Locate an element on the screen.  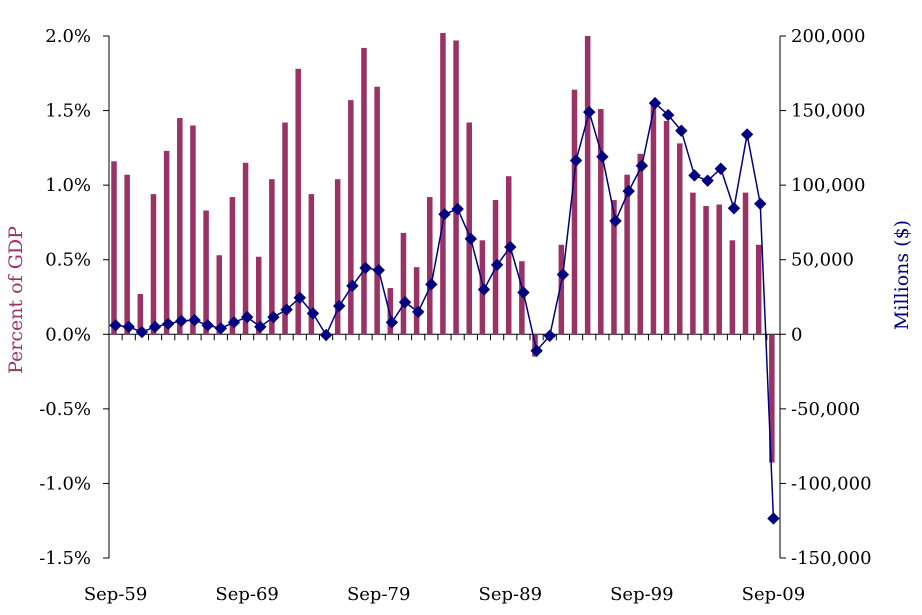
right-axis-tick-label: -150,000 is located at coordinates (831, 558).